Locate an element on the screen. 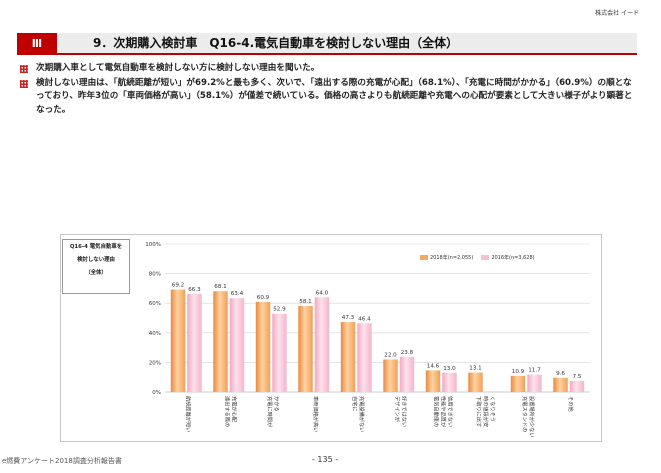 This screenshot has width=661, height=473. data-label: 22.0 is located at coordinates (390, 355).